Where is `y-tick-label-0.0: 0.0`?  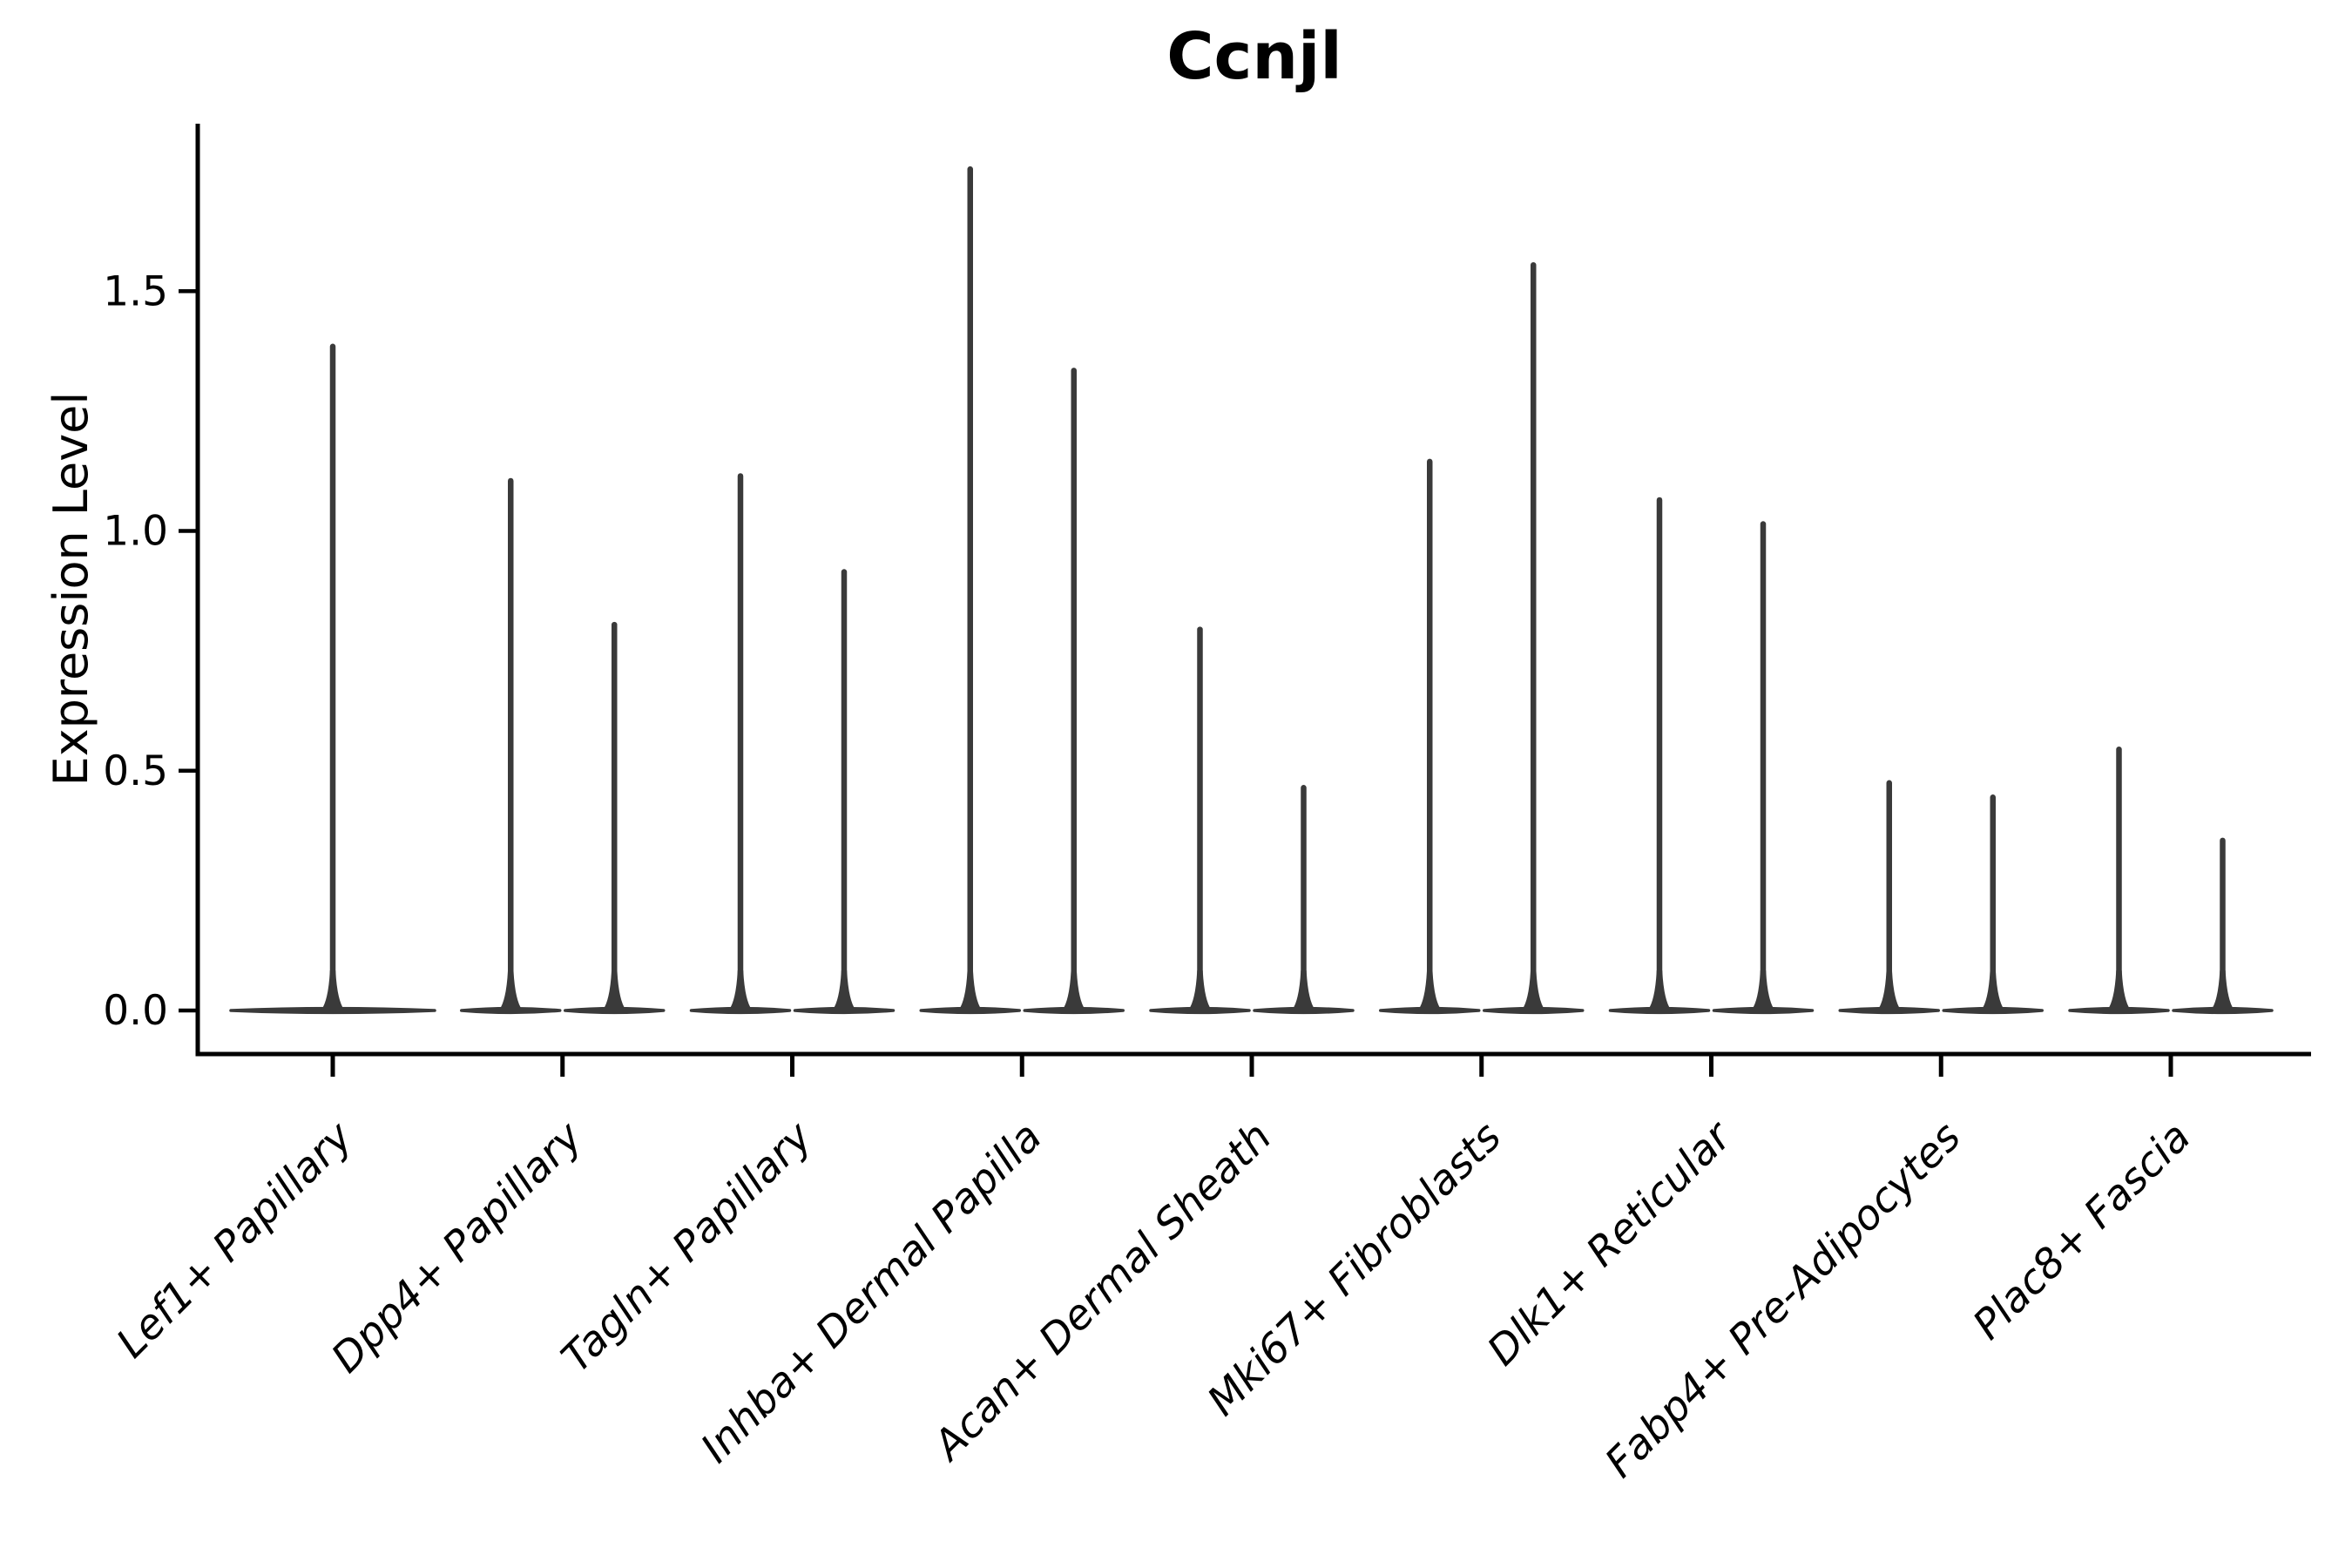 y-tick-label-0.0: 0.0 is located at coordinates (135, 1011).